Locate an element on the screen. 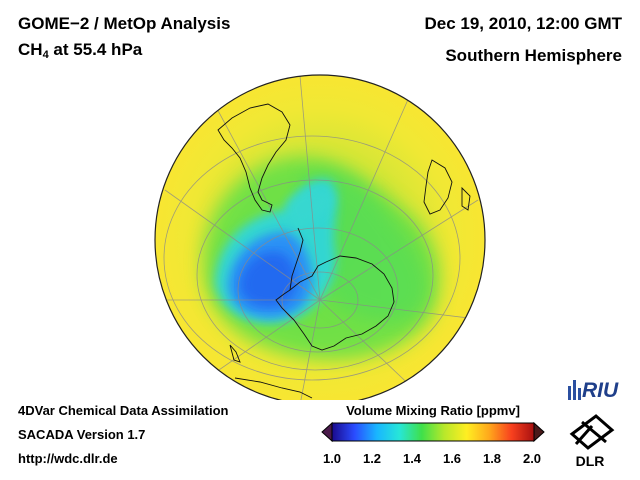 This screenshot has width=640, height=480. hemisphere-label: Southern Hemisphere is located at coordinates (533, 55).